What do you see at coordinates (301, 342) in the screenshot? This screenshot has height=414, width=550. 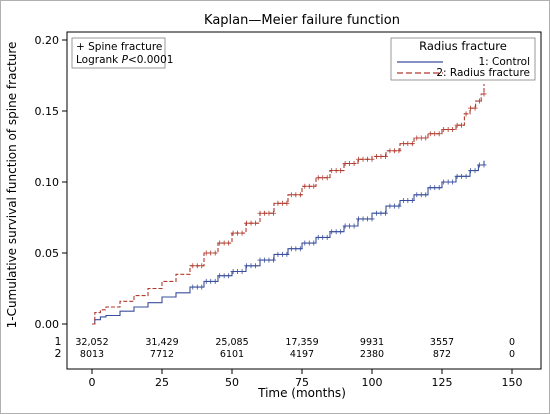 I see `risk-value: 17,359` at bounding box center [301, 342].